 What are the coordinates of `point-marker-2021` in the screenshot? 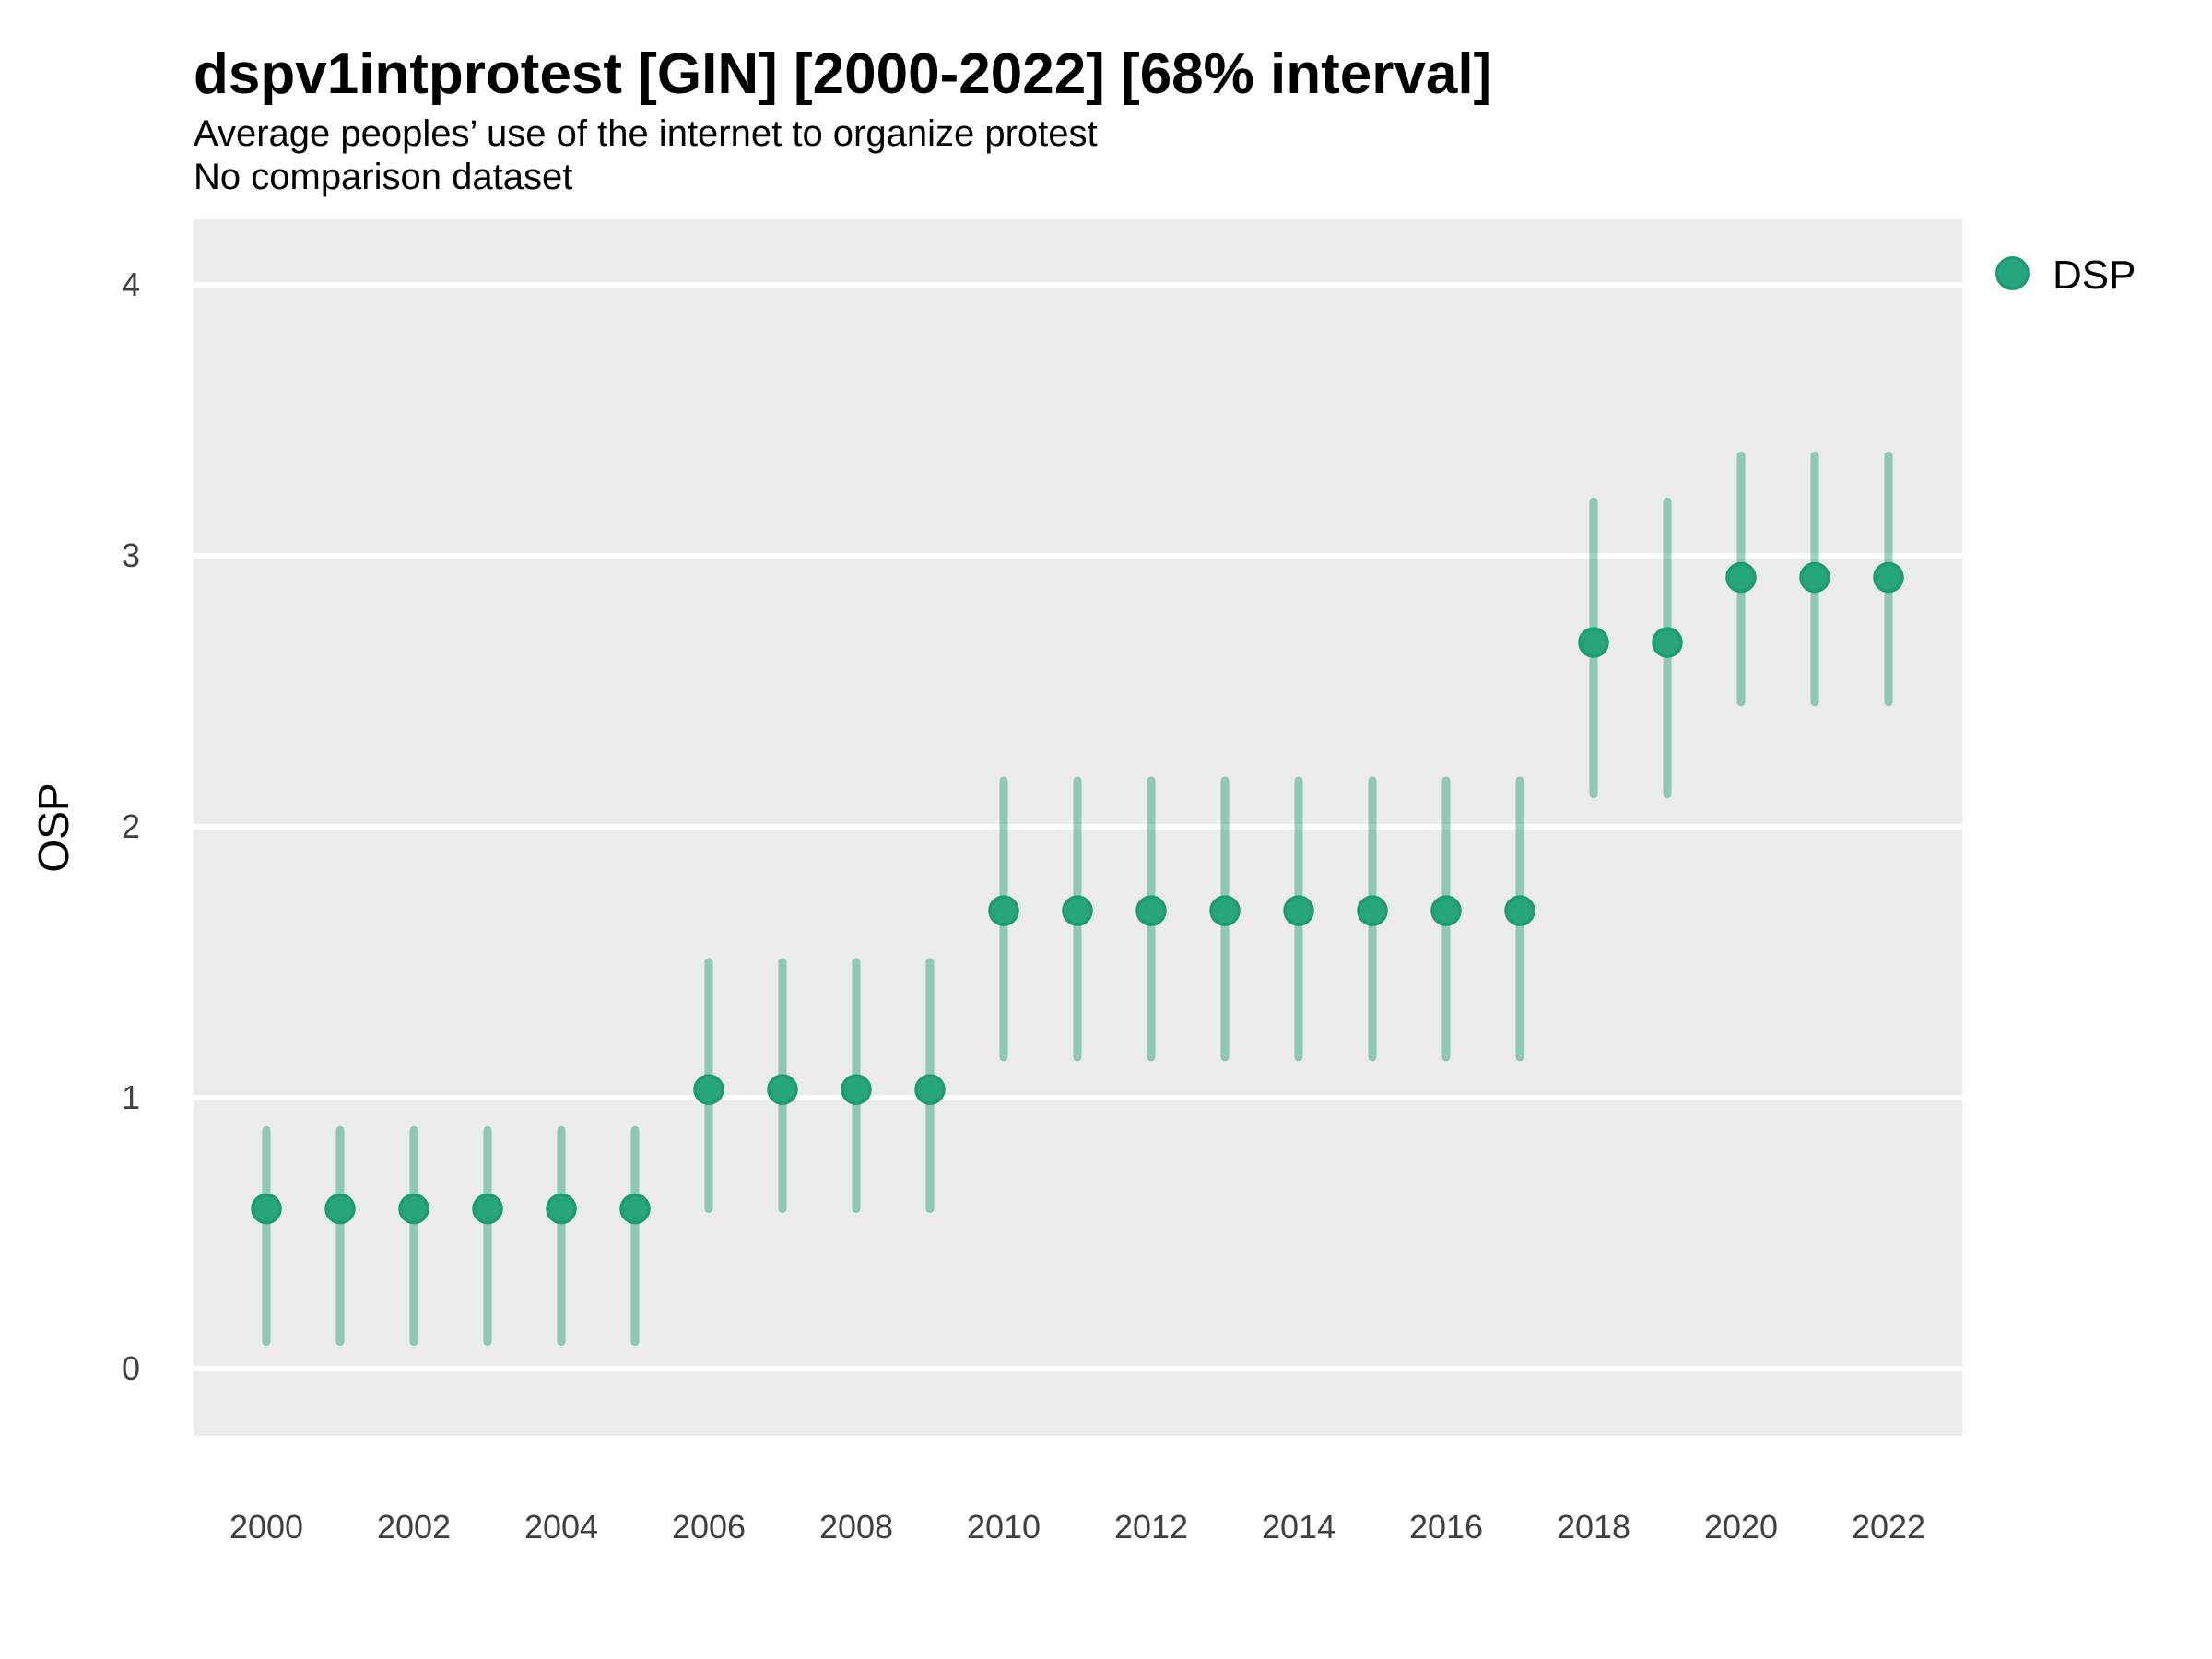 It's located at (1814, 577).